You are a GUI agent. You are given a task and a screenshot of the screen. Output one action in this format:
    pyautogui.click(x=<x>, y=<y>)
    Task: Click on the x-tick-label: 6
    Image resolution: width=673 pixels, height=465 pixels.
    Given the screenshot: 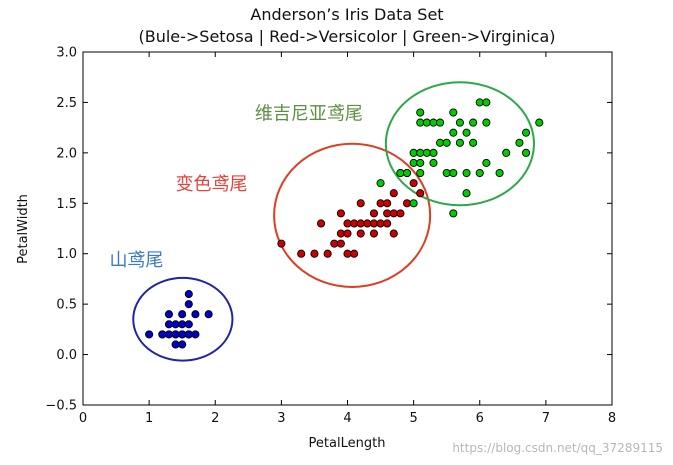 What is the action you would take?
    pyautogui.click(x=480, y=418)
    